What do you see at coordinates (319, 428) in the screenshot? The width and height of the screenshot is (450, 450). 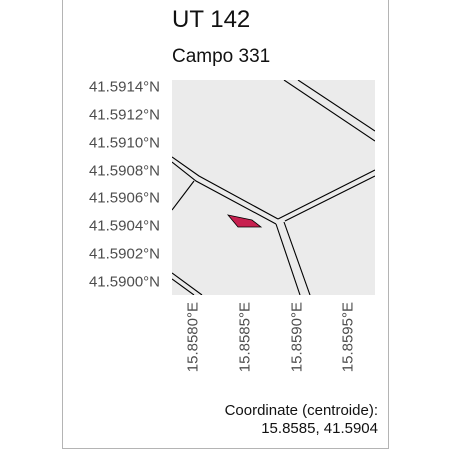 I see `centroid-coords: 15.8585, 41.5904` at bounding box center [319, 428].